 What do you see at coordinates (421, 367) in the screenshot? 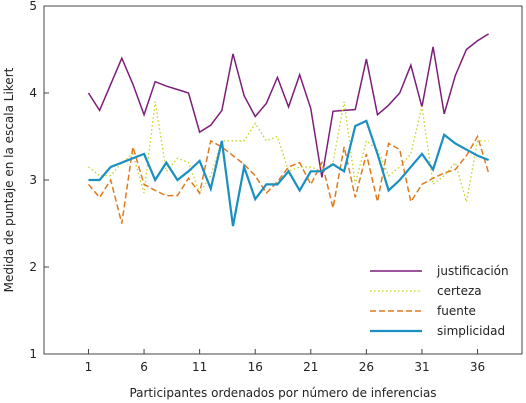
I see `x-tick-label: 31` at bounding box center [421, 367].